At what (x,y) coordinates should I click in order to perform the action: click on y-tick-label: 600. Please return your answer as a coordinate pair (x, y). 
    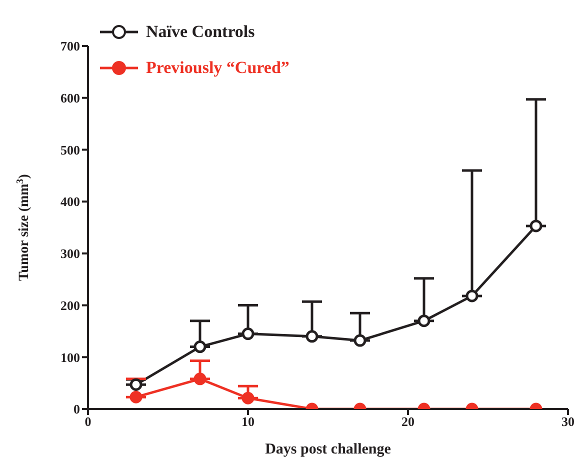
    Looking at the image, I should click on (70, 98).